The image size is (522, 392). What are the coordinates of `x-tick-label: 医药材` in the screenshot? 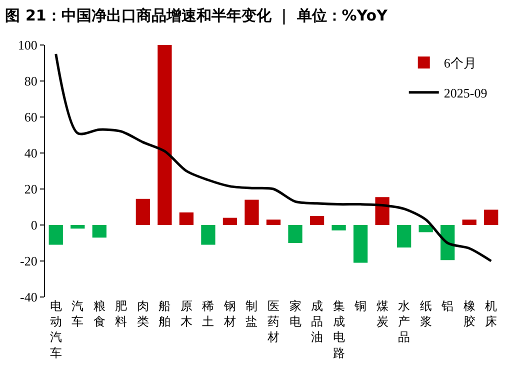 It's located at (273, 321).